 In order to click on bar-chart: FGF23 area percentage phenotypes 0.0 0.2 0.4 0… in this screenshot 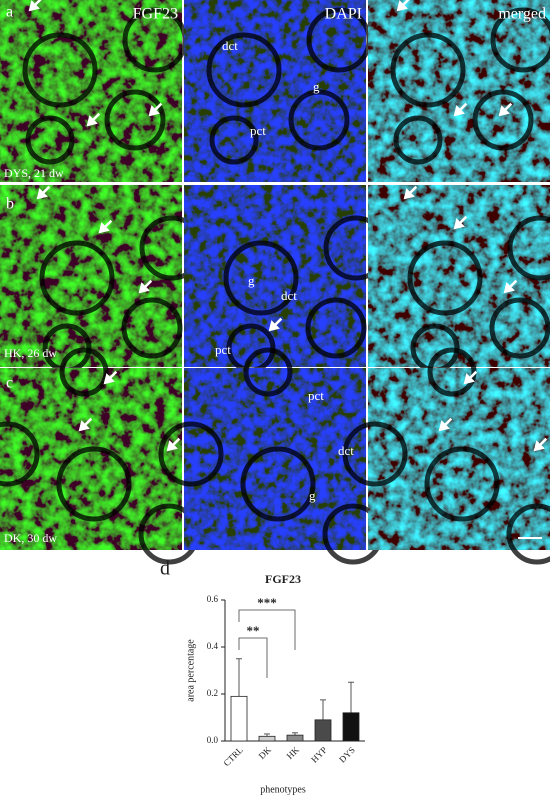, I will do `click(275, 683)`.